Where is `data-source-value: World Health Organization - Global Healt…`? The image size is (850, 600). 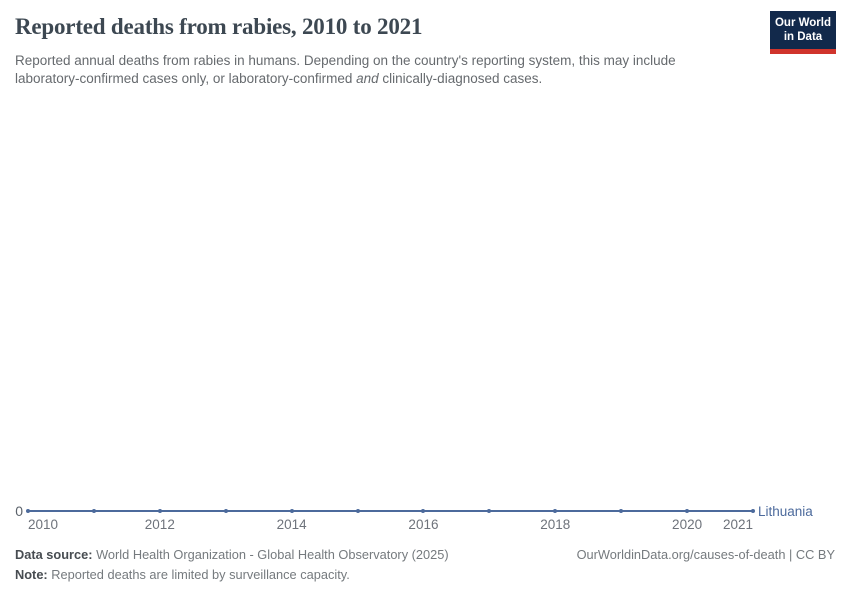
data-source-value: World Health Organization - Global Healt… is located at coordinates (270, 554).